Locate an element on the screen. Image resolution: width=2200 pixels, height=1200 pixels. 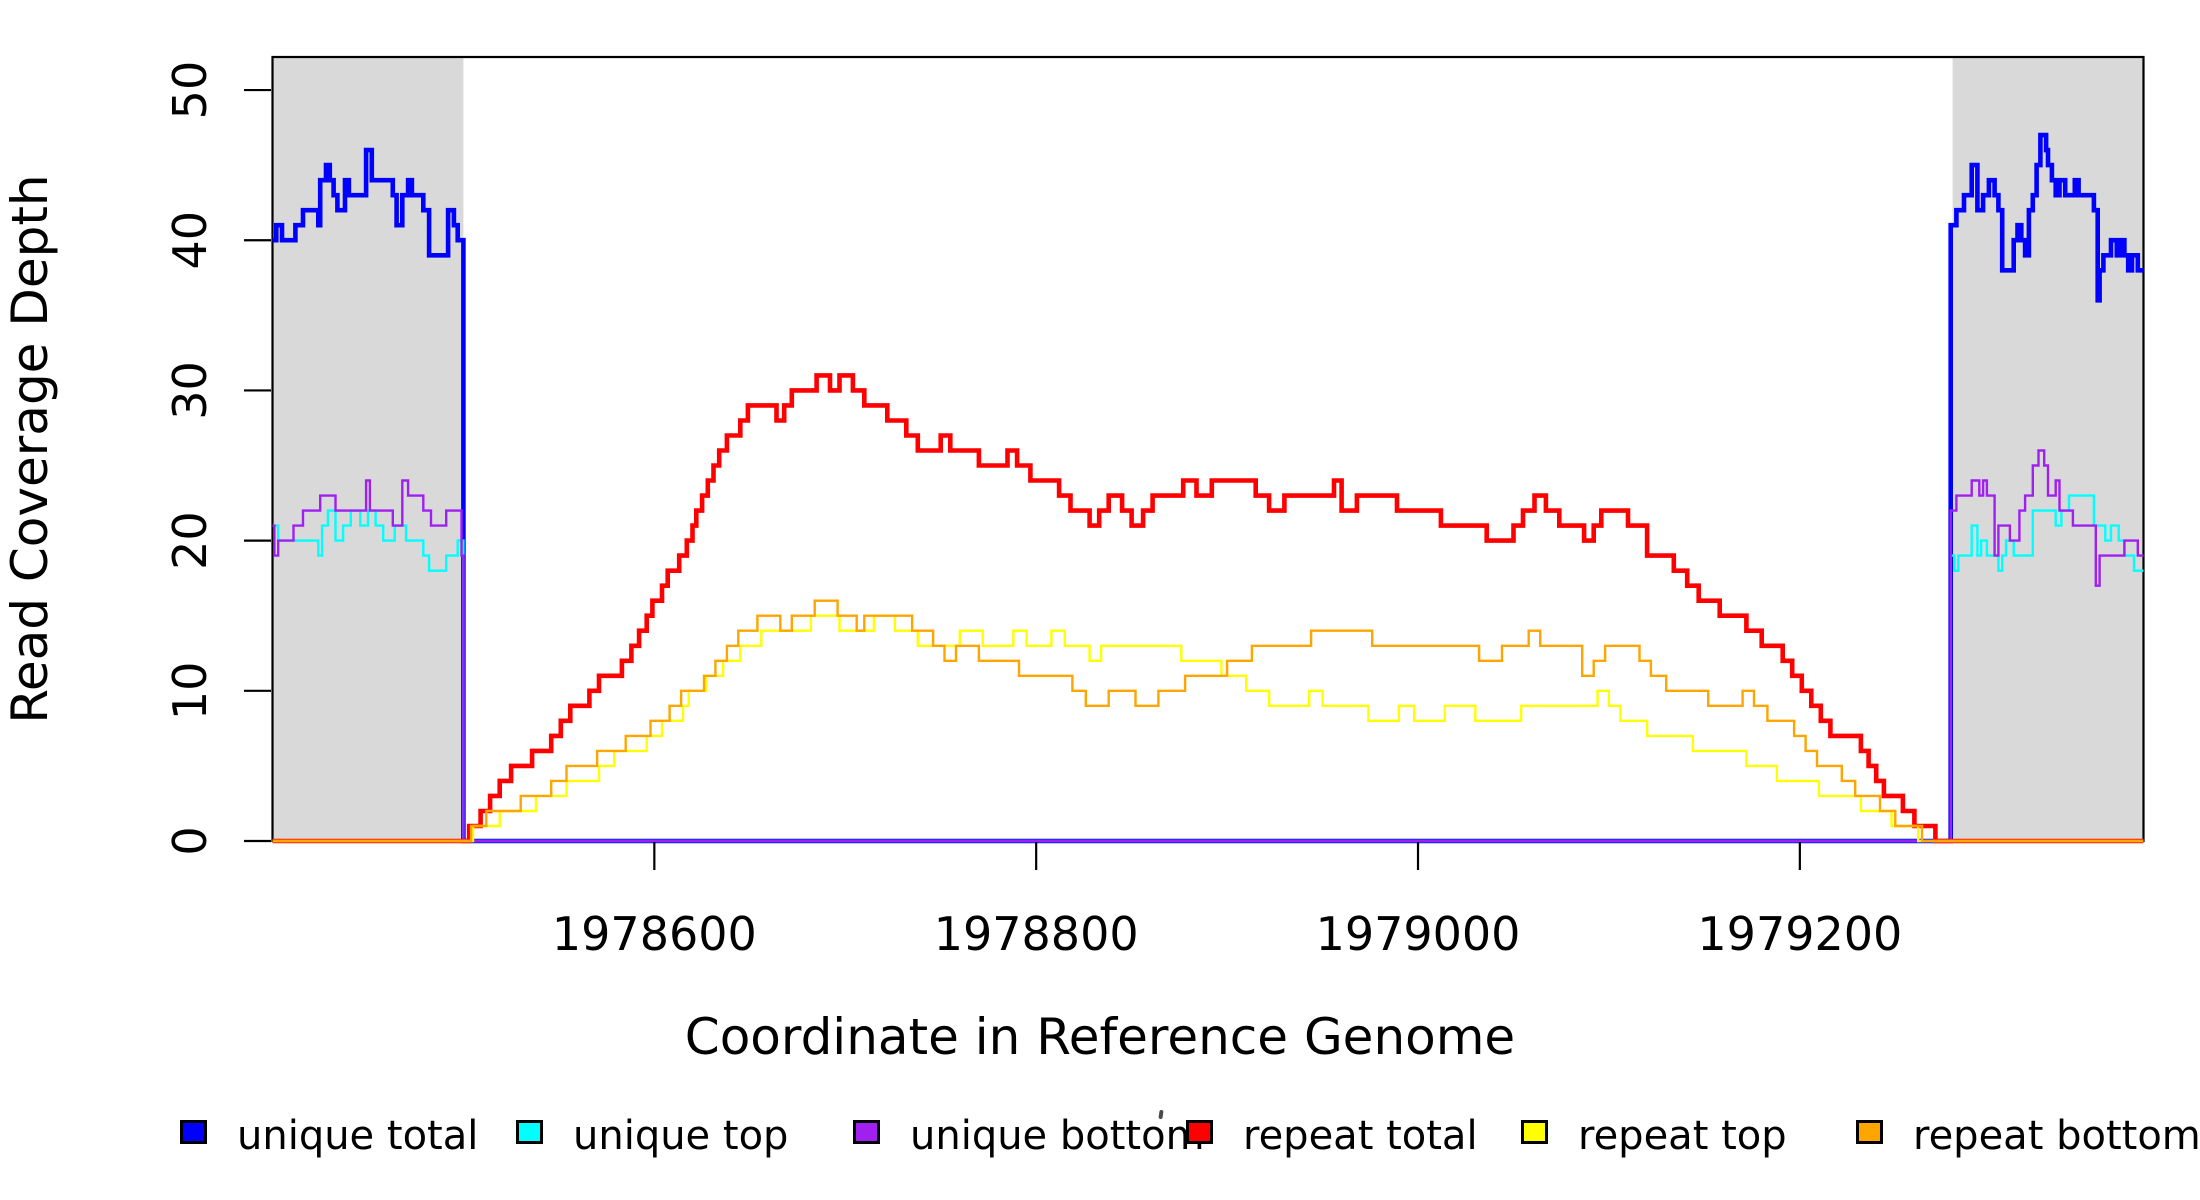
x-tick-label: 1979000 is located at coordinates (1418, 934).